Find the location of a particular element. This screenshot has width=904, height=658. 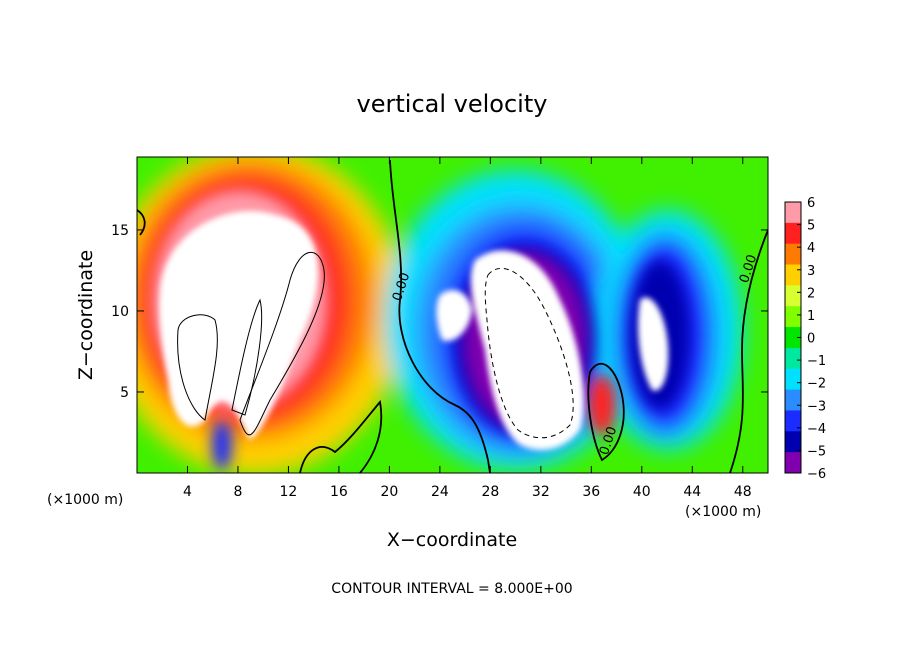

x-tick-label: 12 is located at coordinates (289, 492).